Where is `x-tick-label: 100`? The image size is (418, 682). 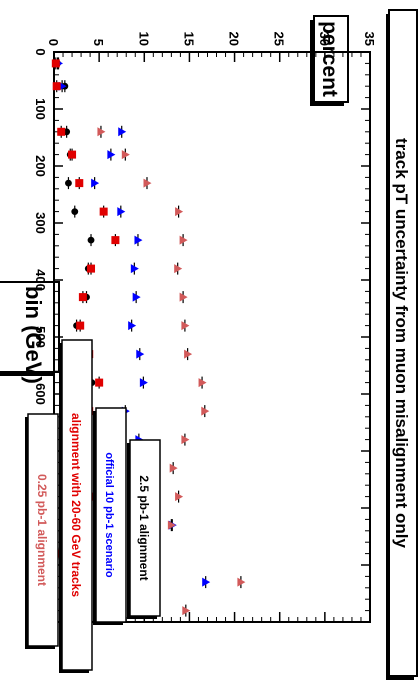 x-tick-label: 100 is located at coordinates (40, 109).